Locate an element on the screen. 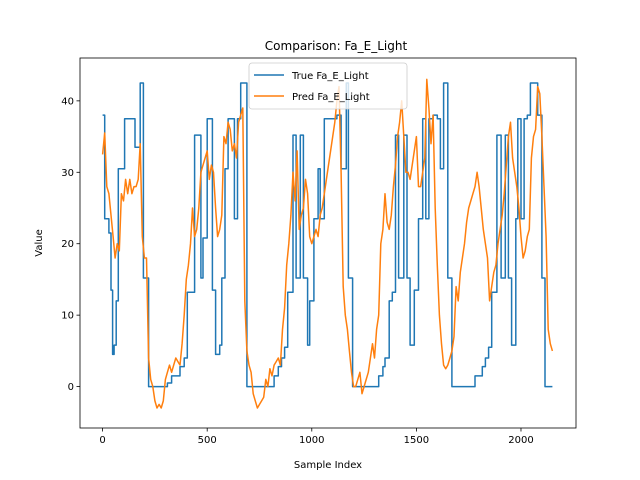  x-tick-label: 2000 is located at coordinates (520, 440).